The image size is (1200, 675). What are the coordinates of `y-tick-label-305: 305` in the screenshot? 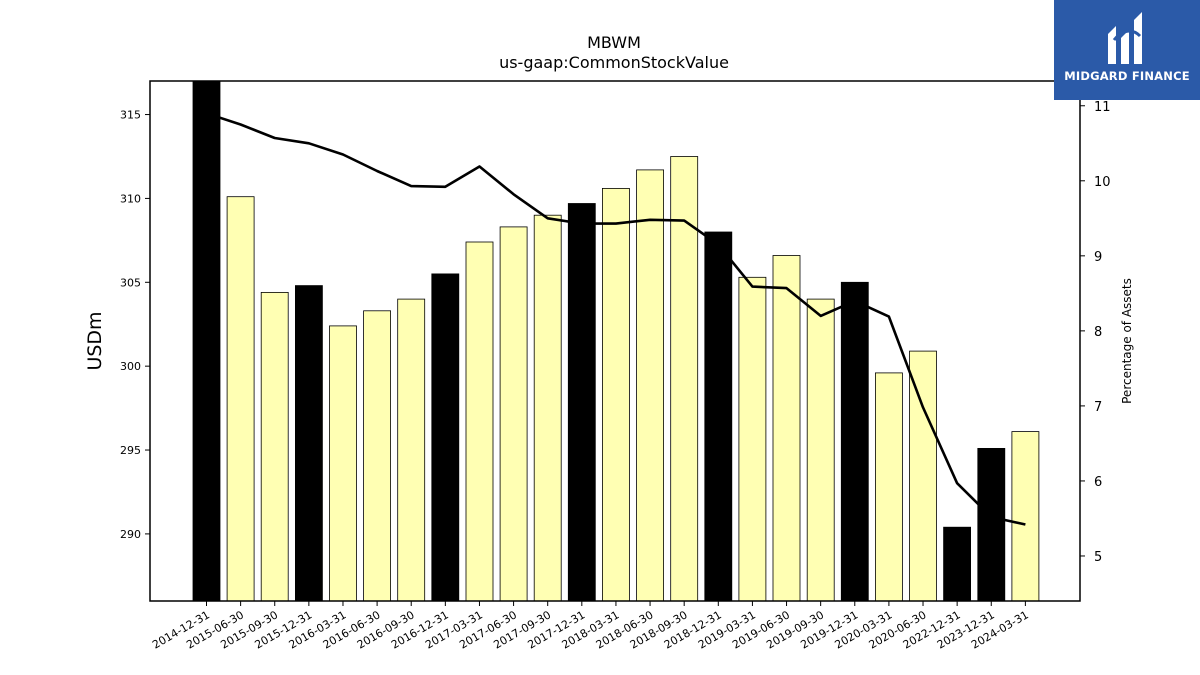 It's located at (130, 282).